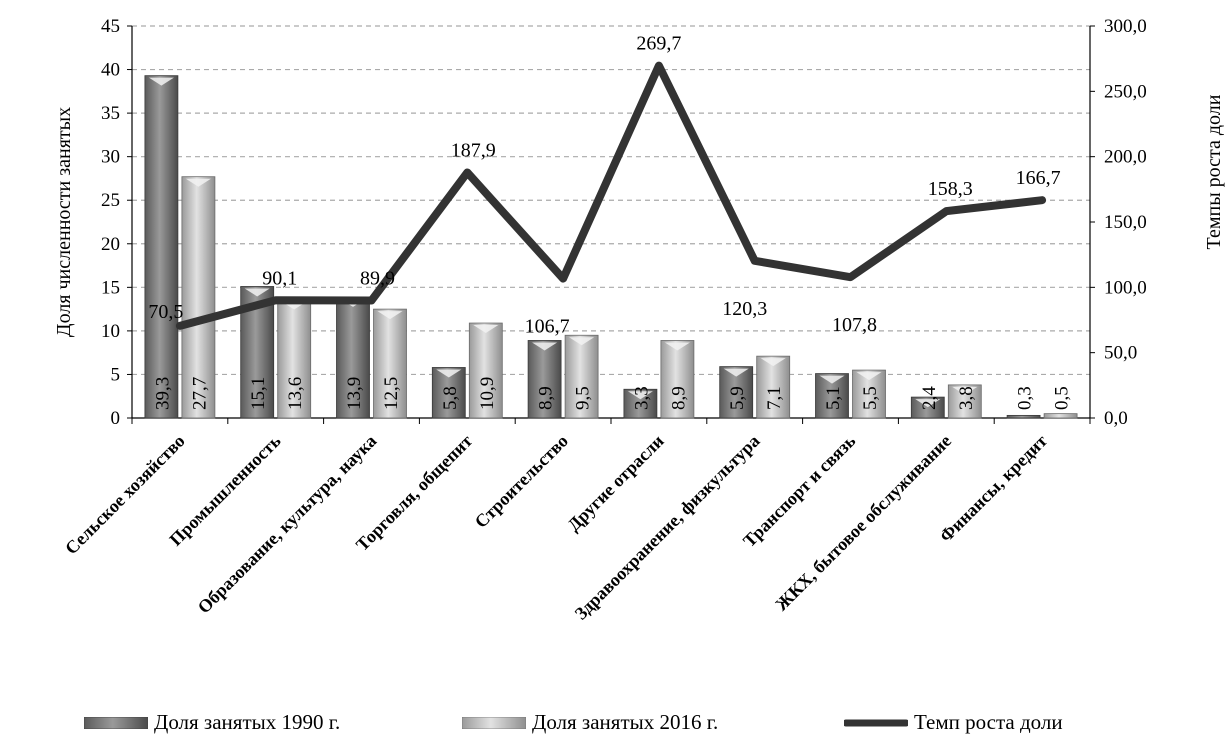 The width and height of the screenshot is (1230, 736). I want to click on y2-tick-label: 0,0, so click(1116, 418).